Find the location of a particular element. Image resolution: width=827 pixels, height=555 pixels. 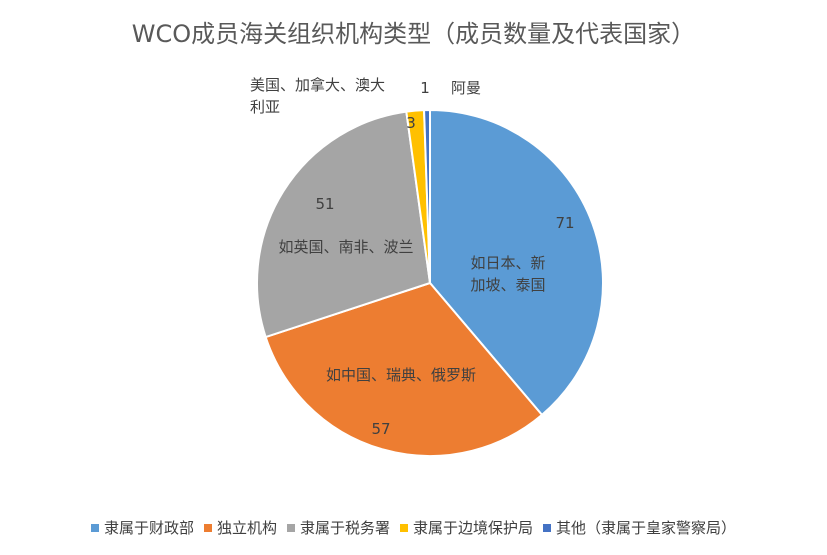

legend: 隶属于财政部 独立机构 隶属于税务署 隶属于边境保护局 其他（隶属于皇家警察局） is located at coordinates (413, 527).